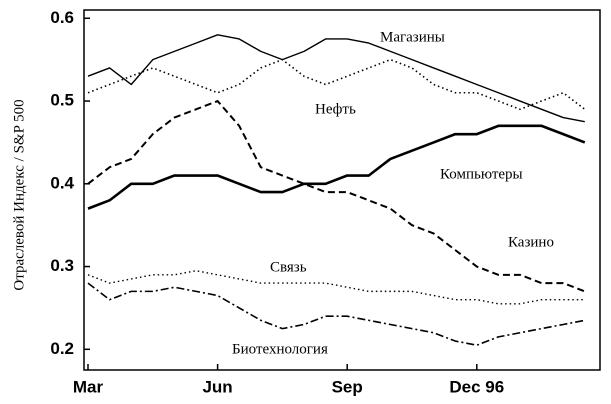  I want to click on x-tick-label: Mar, so click(88, 386).